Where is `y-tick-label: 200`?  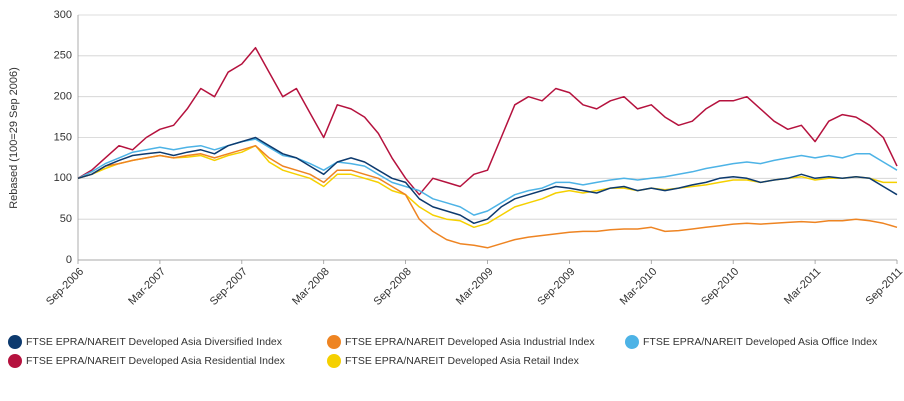
y-tick-label: 200 is located at coordinates (63, 97).